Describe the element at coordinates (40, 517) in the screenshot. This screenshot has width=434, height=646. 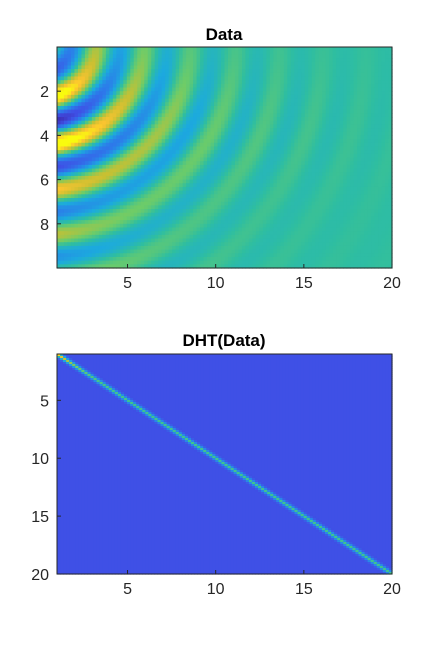
I see `y-tick-label: 15` at that location.